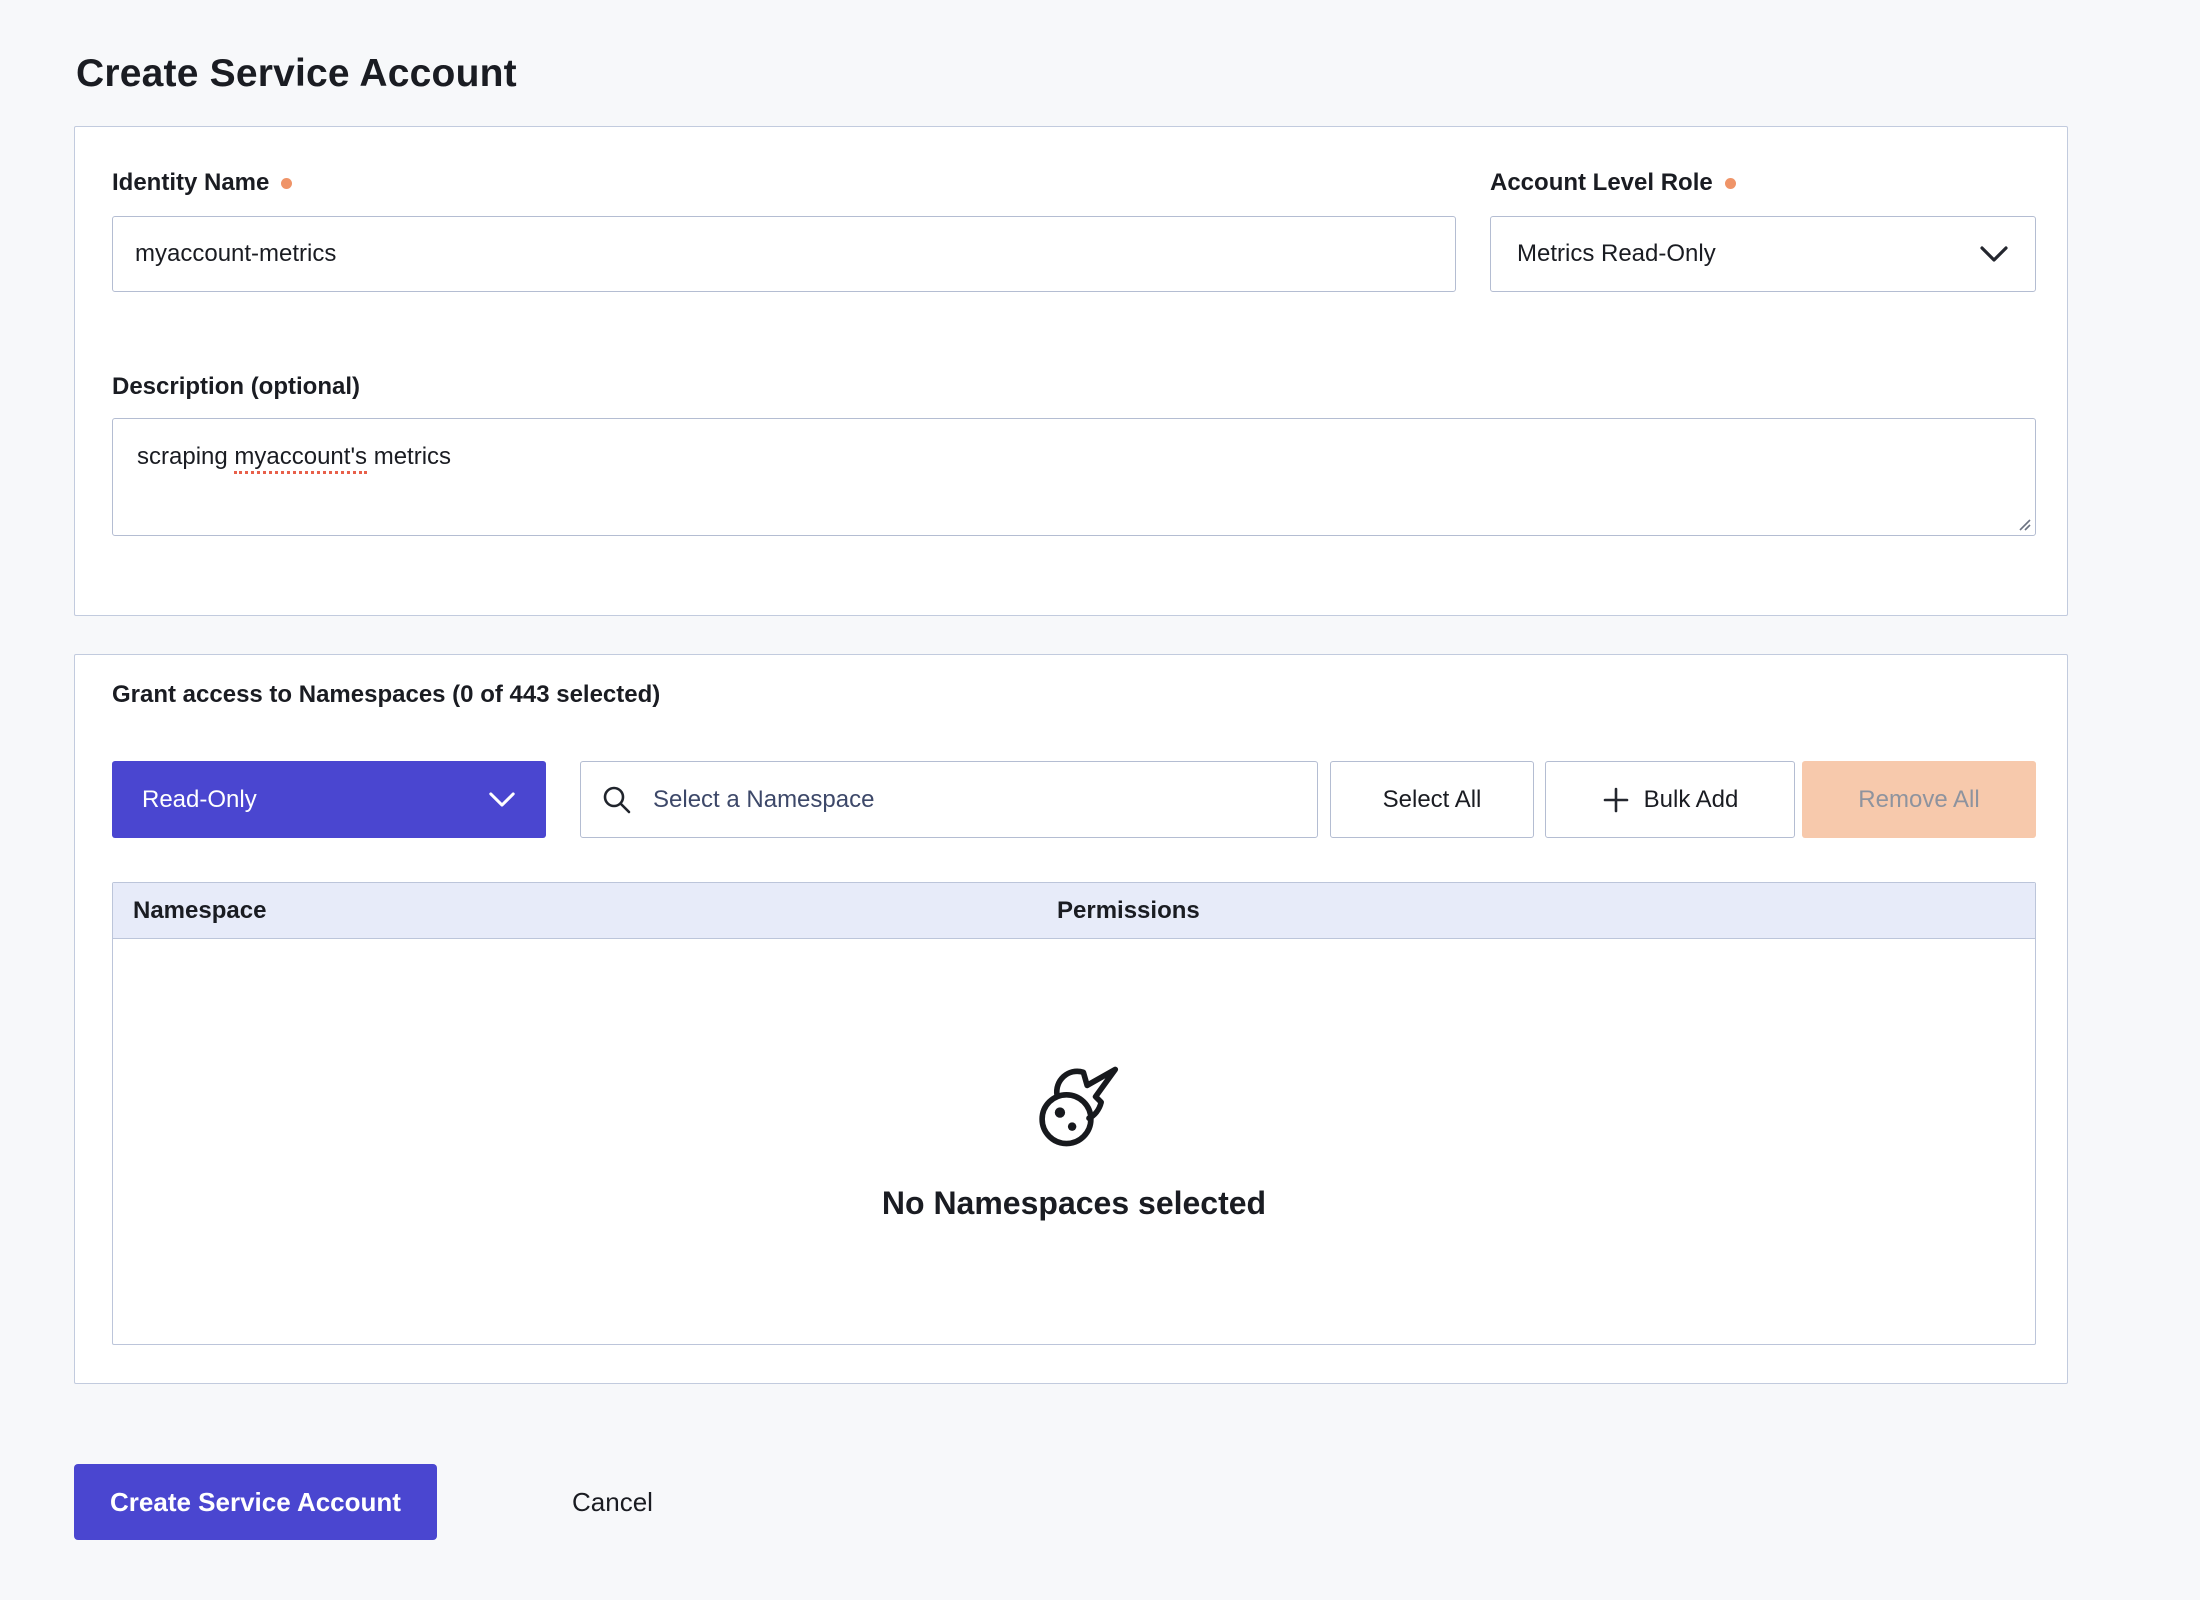  What do you see at coordinates (186, 456) in the screenshot?
I see `description-text: scraping` at bounding box center [186, 456].